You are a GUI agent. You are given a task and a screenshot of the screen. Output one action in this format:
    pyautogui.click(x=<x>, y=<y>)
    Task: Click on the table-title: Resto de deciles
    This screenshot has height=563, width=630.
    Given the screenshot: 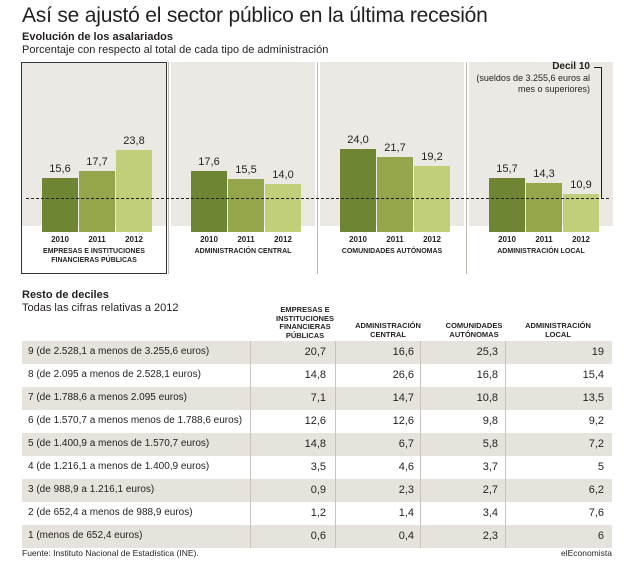 What is the action you would take?
    pyautogui.click(x=65, y=295)
    